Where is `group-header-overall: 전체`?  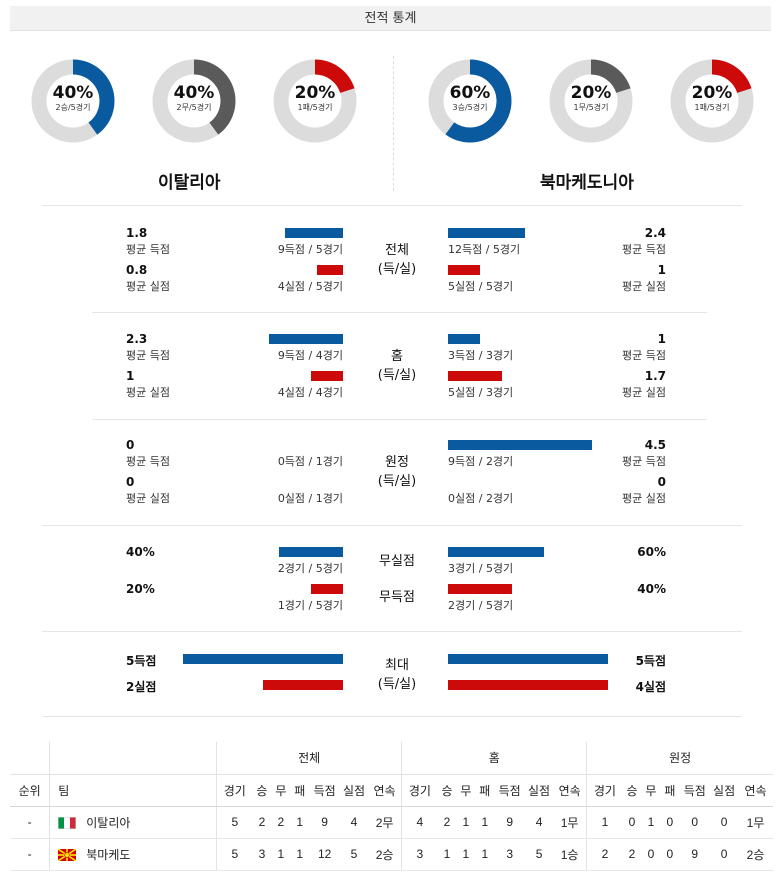 group-header-overall: 전체 is located at coordinates (309, 758).